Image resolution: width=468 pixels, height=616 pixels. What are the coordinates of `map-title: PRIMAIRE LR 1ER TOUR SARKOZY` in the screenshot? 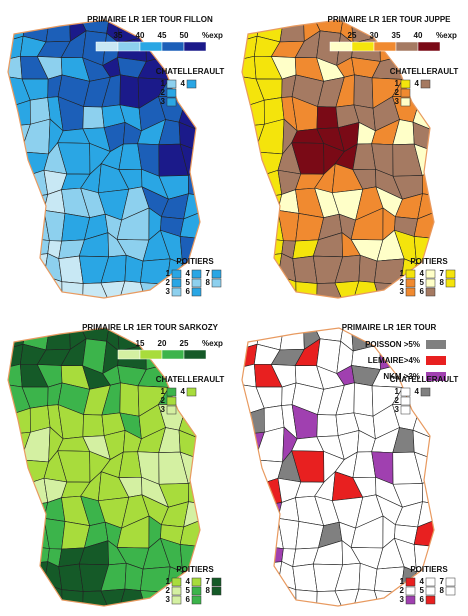 It's located at (150, 327).